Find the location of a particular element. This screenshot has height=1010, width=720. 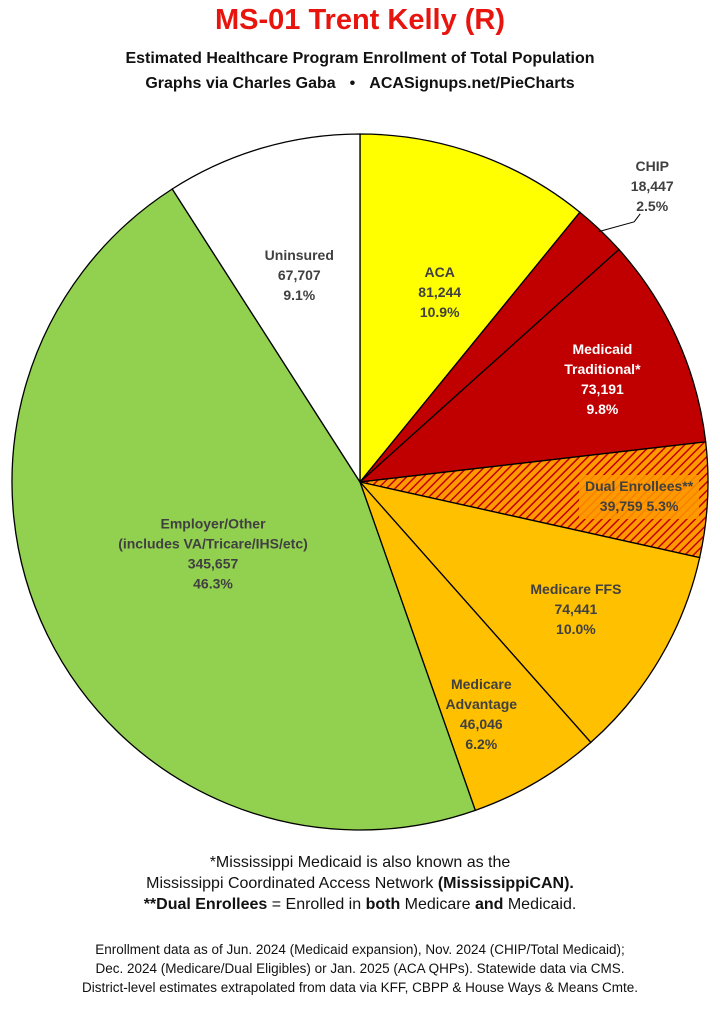

pie-slice-uninsured is located at coordinates (266, 309).